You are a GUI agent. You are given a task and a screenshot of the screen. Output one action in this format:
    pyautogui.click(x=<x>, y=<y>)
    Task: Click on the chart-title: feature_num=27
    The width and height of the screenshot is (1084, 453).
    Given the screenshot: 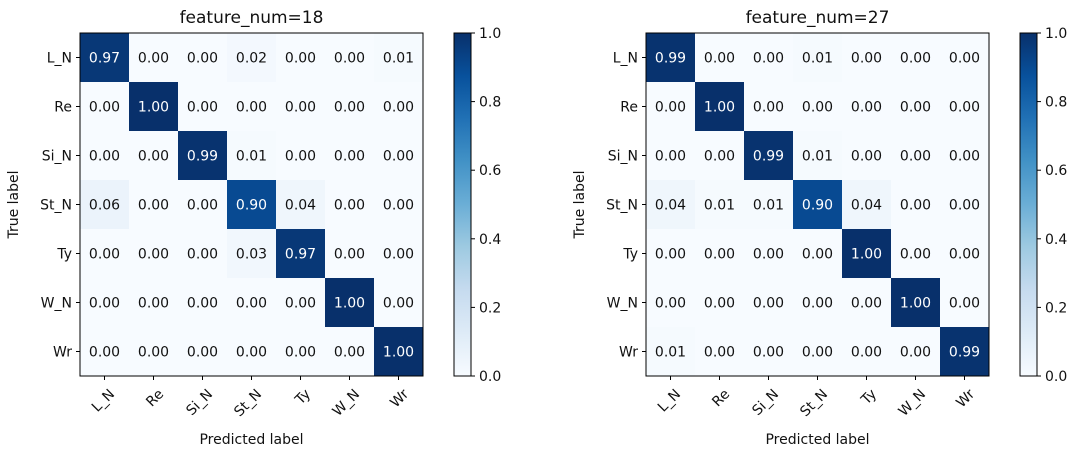 What is the action you would take?
    pyautogui.click(x=818, y=18)
    